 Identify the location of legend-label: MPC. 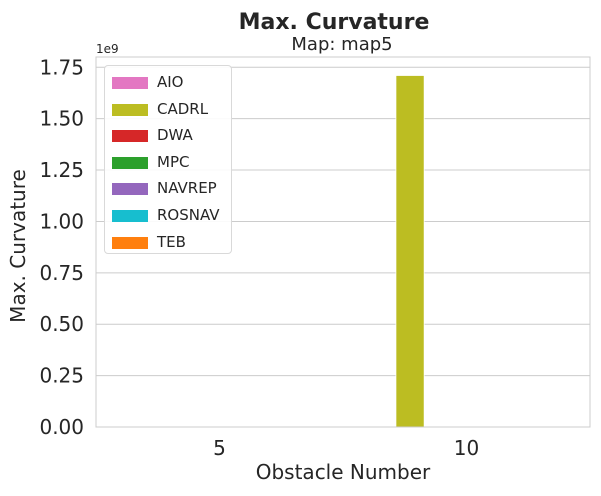
(173, 161).